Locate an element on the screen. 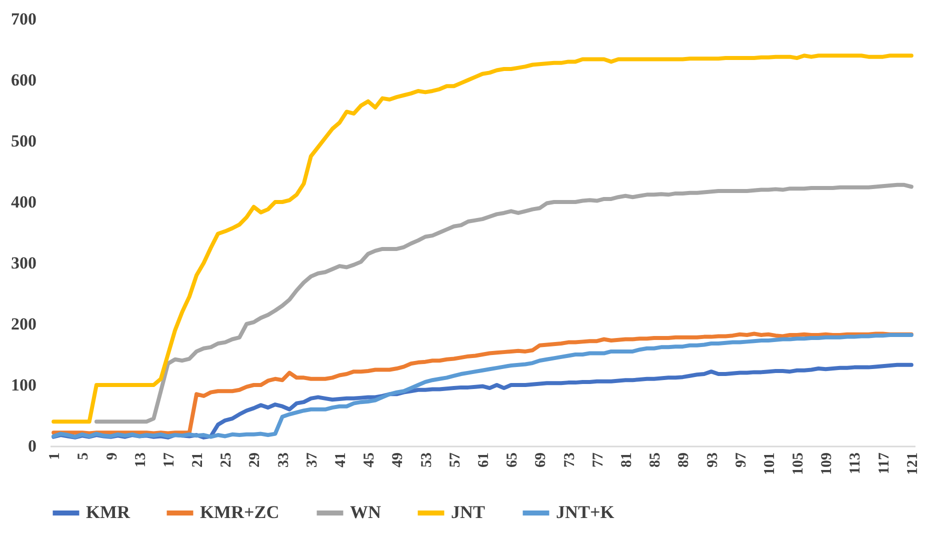 The height and width of the screenshot is (548, 944). x-tick-label: 73 is located at coordinates (570, 460).